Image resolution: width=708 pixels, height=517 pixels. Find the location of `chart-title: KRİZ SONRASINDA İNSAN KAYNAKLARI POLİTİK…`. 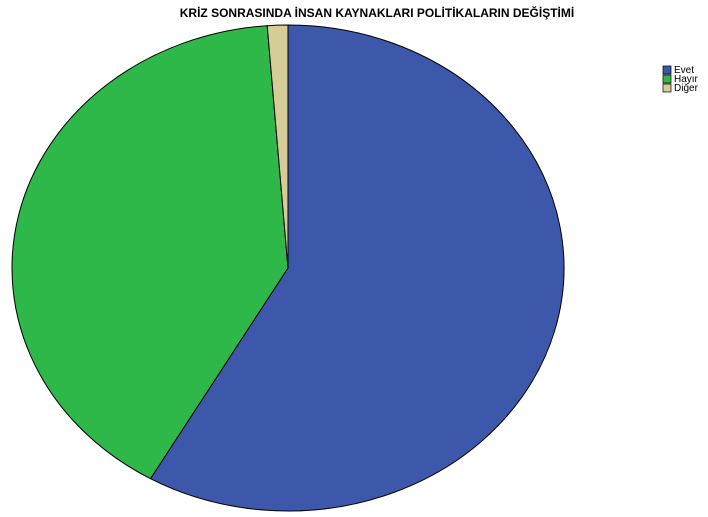

chart-title: KRİZ SONRASINDA İNSAN KAYNAKLARI POLİTİK… is located at coordinates (377, 12).